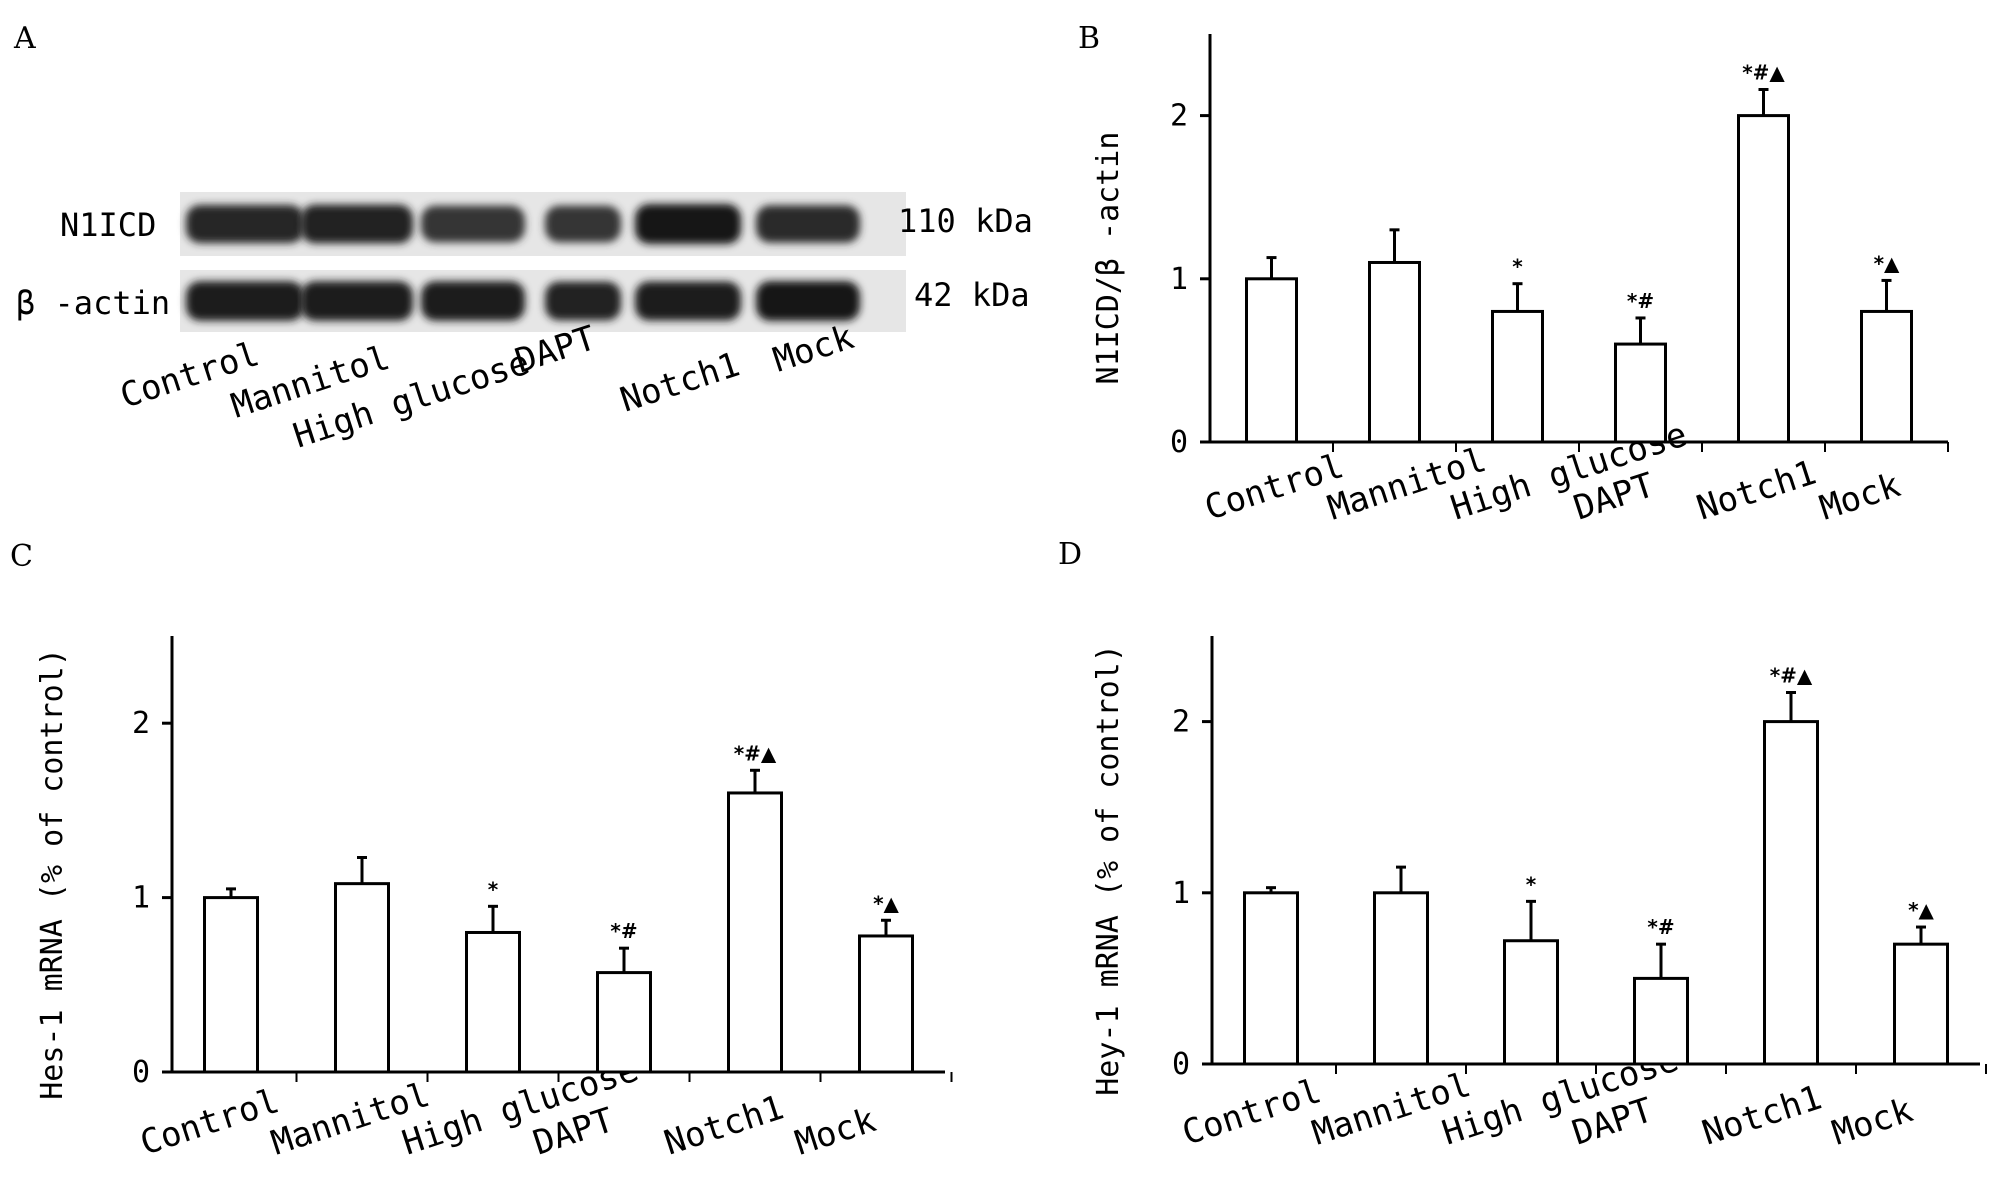 The height and width of the screenshot is (1201, 2008). I want to click on band-label-actin: β -actin, so click(93, 303).